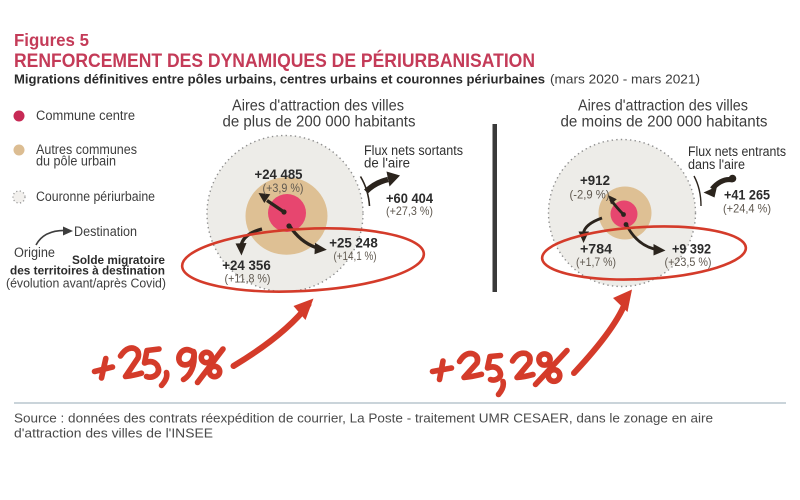 The height and width of the screenshot is (500, 800). What do you see at coordinates (246, 265) in the screenshot?
I see `svg-text: +24 356` at bounding box center [246, 265].